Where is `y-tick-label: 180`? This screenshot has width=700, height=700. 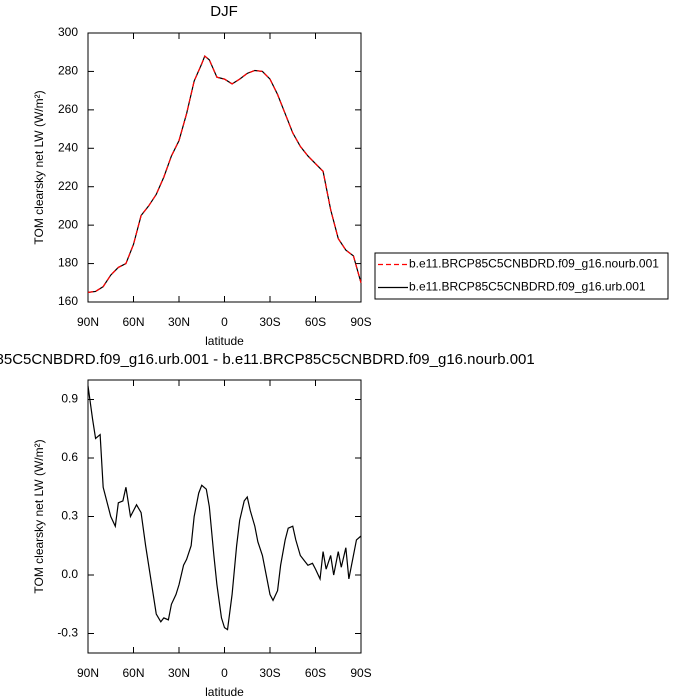 y-tick-label: 180 is located at coordinates (68, 263).